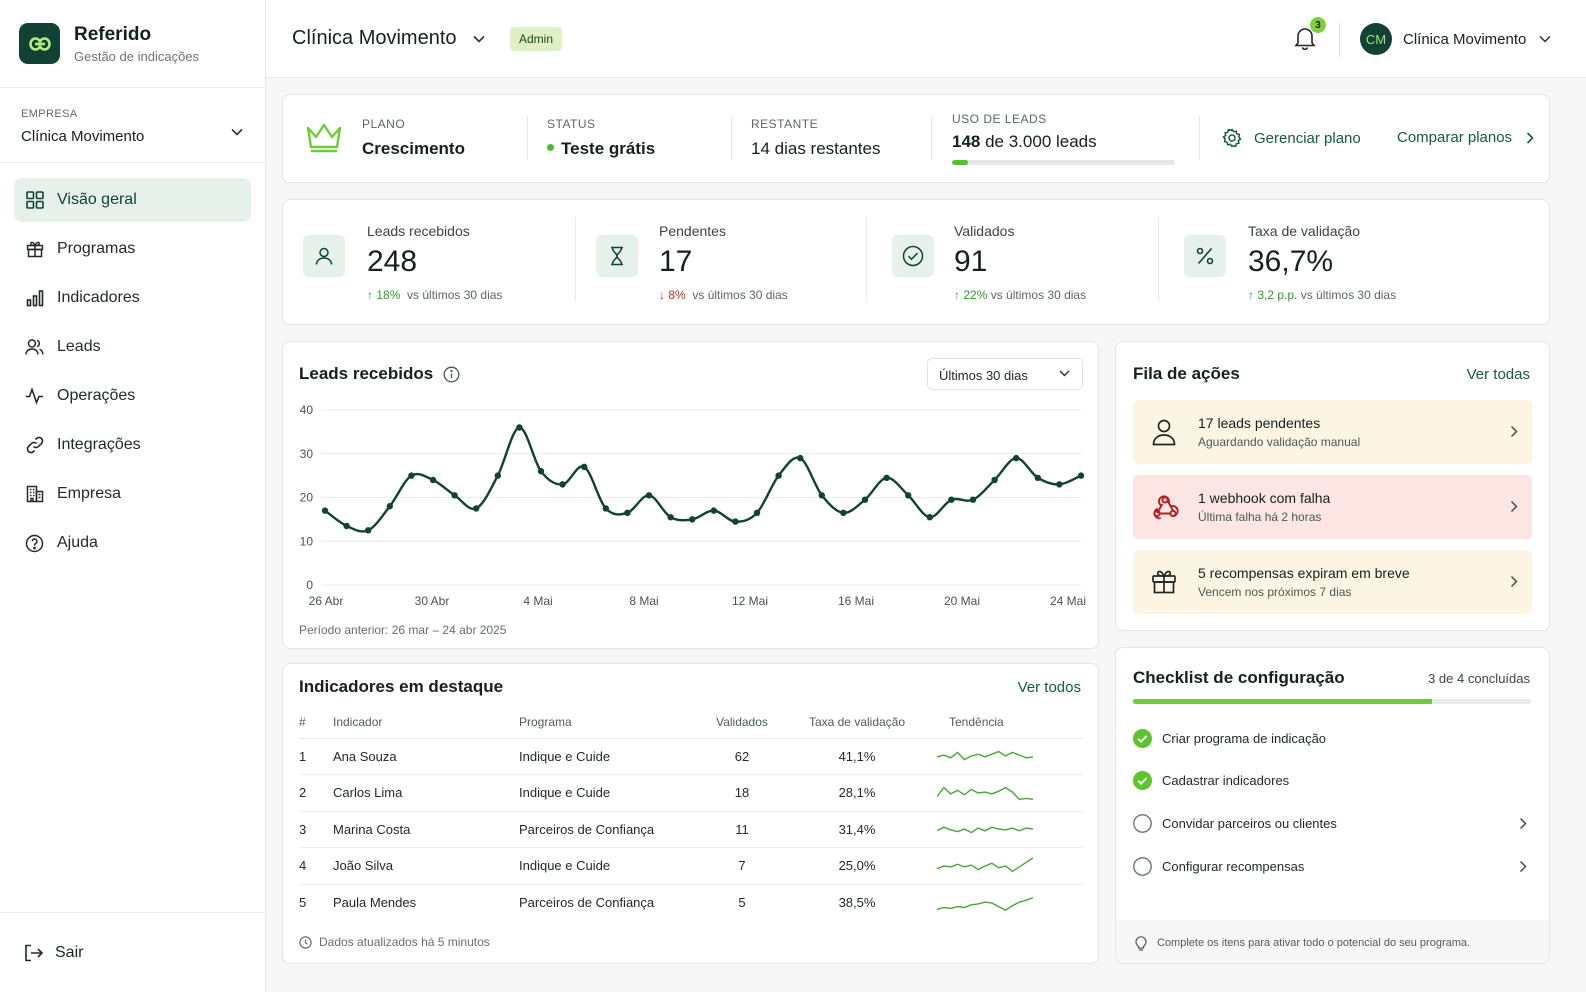  I want to click on bell-icon, so click(1305, 38).